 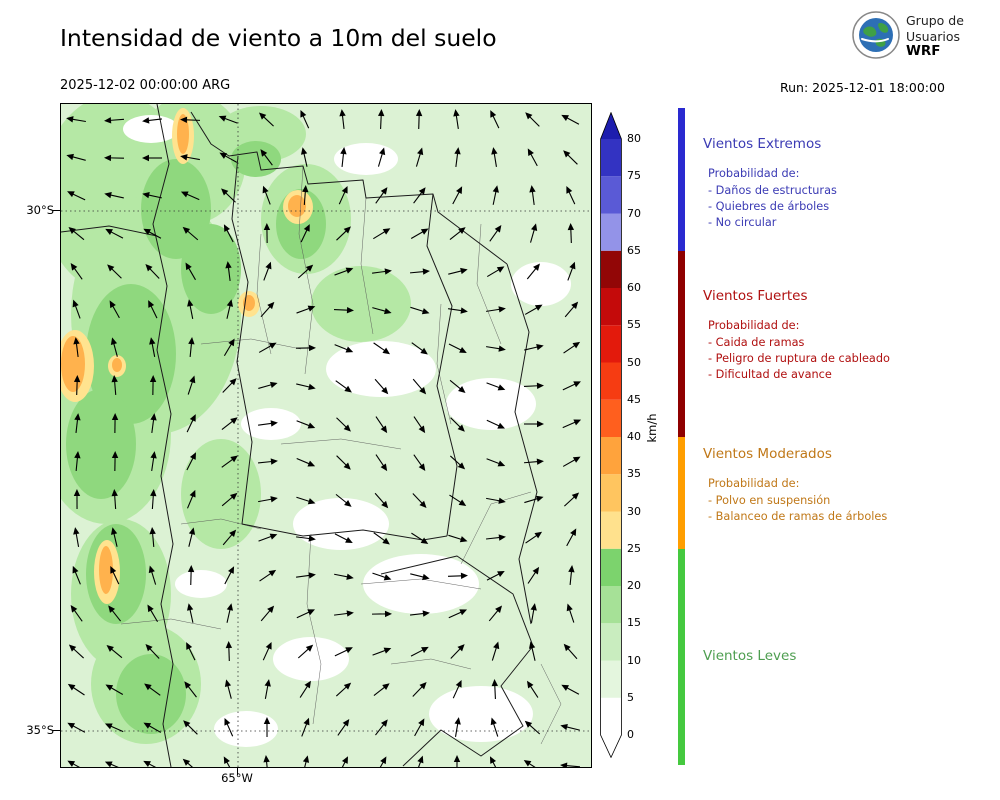 What do you see at coordinates (756, 342) in the screenshot?
I see `legend-item: - Caida de ramas` at bounding box center [756, 342].